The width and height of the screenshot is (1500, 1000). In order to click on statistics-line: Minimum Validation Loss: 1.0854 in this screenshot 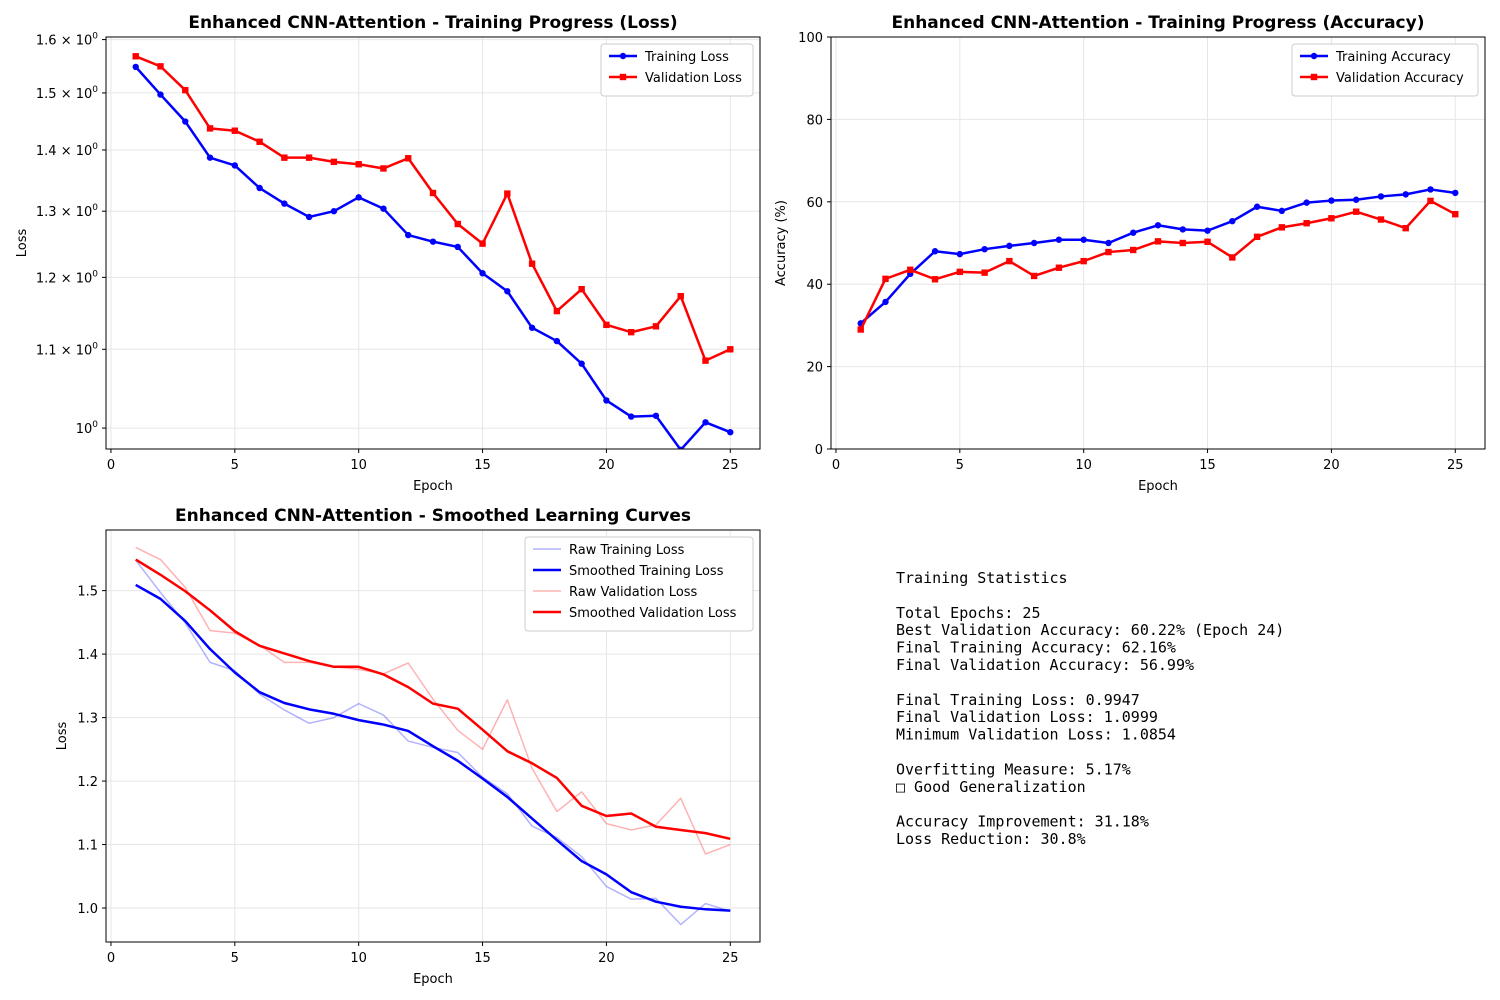, I will do `click(1036, 735)`.